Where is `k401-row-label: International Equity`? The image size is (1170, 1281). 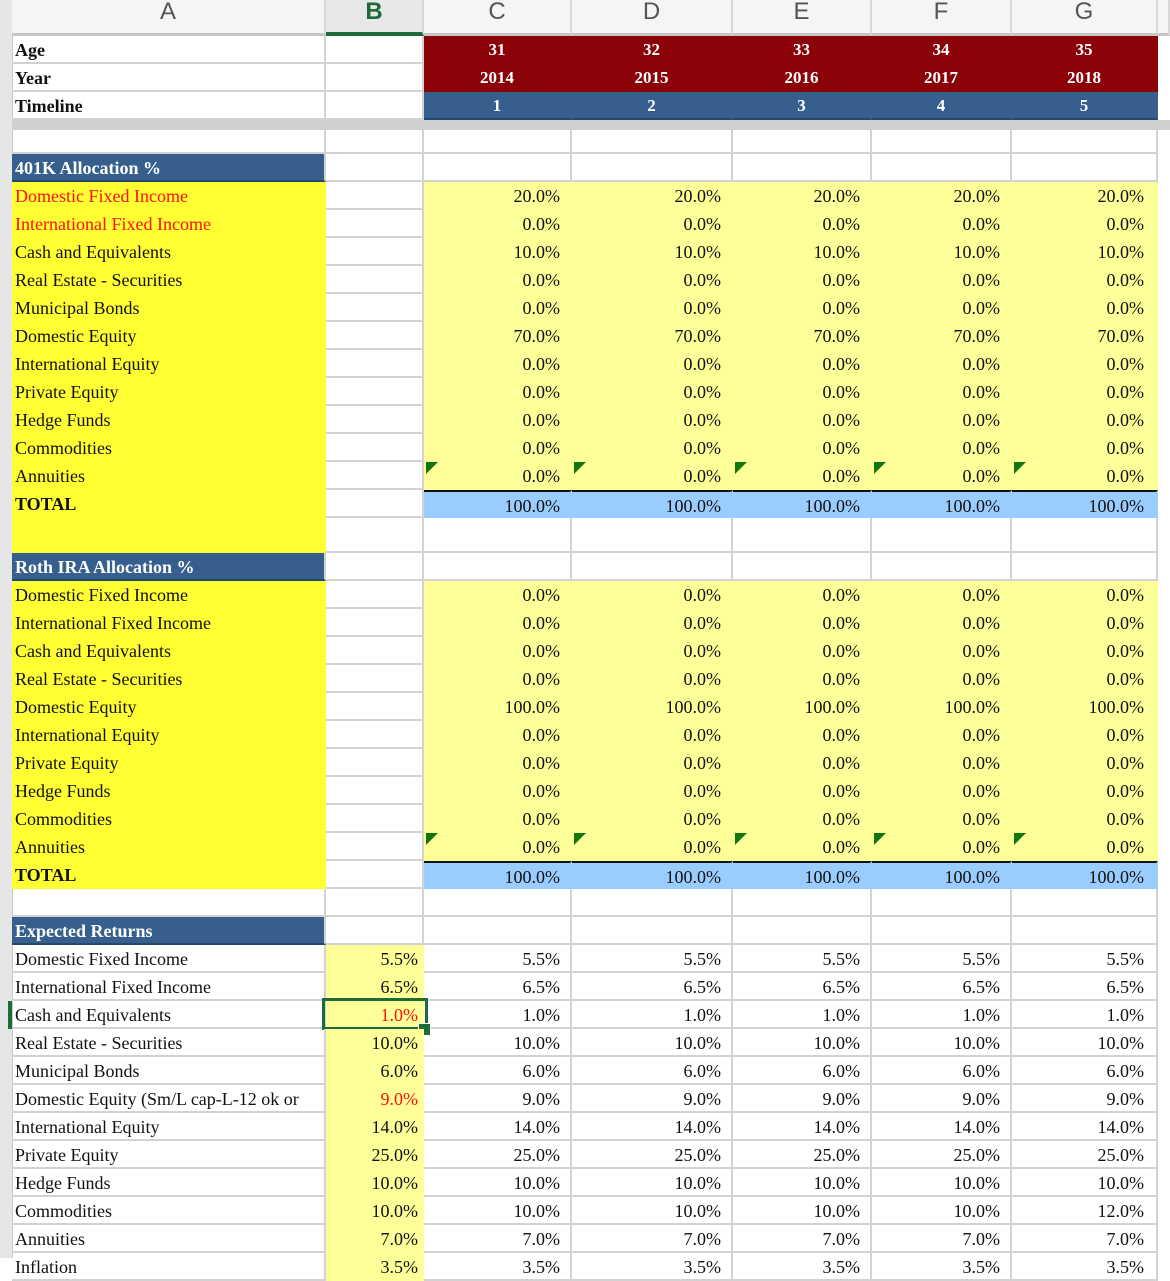
k401-row-label: International Equity is located at coordinates (169, 364).